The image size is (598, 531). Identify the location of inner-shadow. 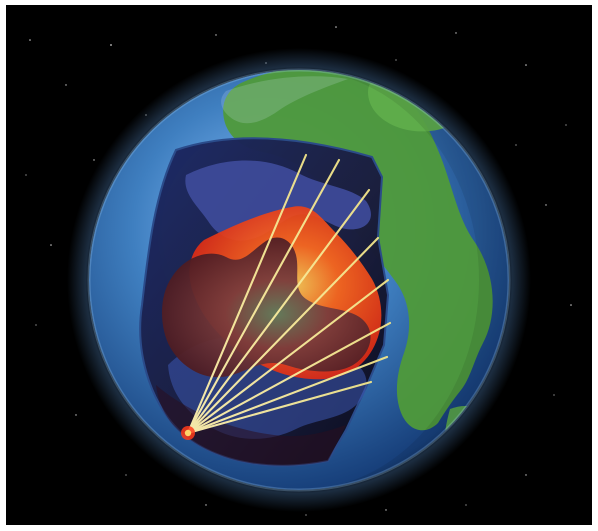
(251, 425).